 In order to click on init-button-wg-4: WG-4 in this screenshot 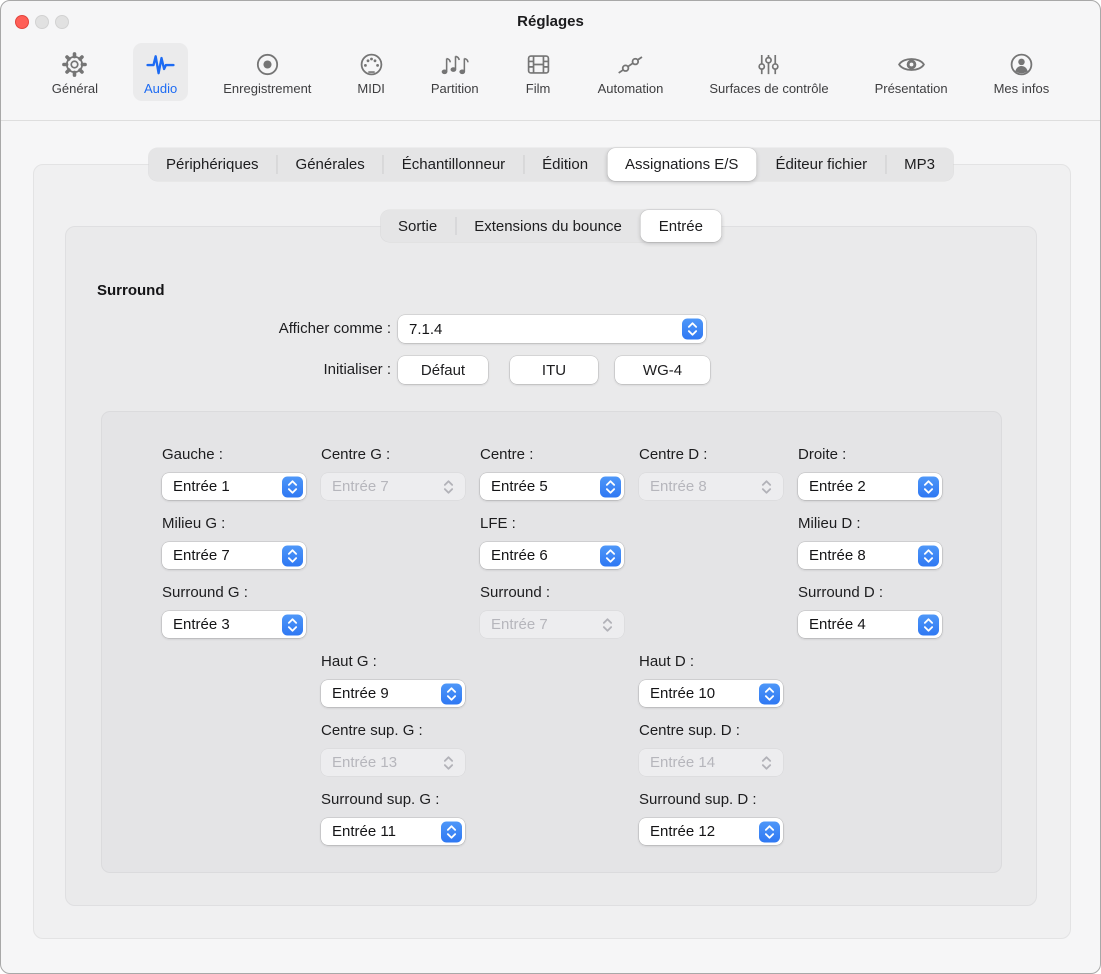, I will do `click(662, 370)`.